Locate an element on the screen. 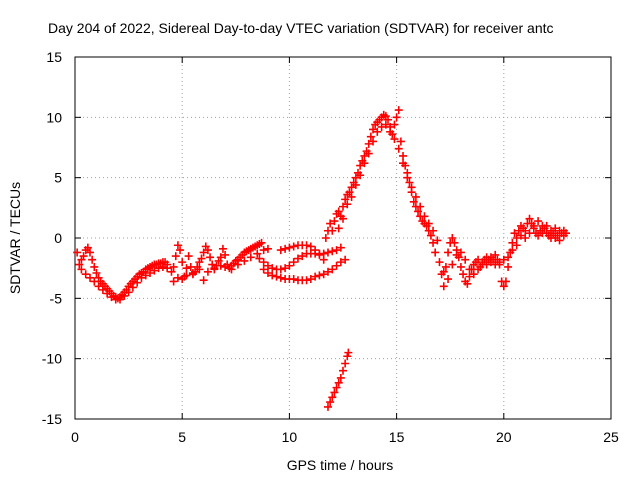  y-tick-label: -5 is located at coordinates (56, 298).